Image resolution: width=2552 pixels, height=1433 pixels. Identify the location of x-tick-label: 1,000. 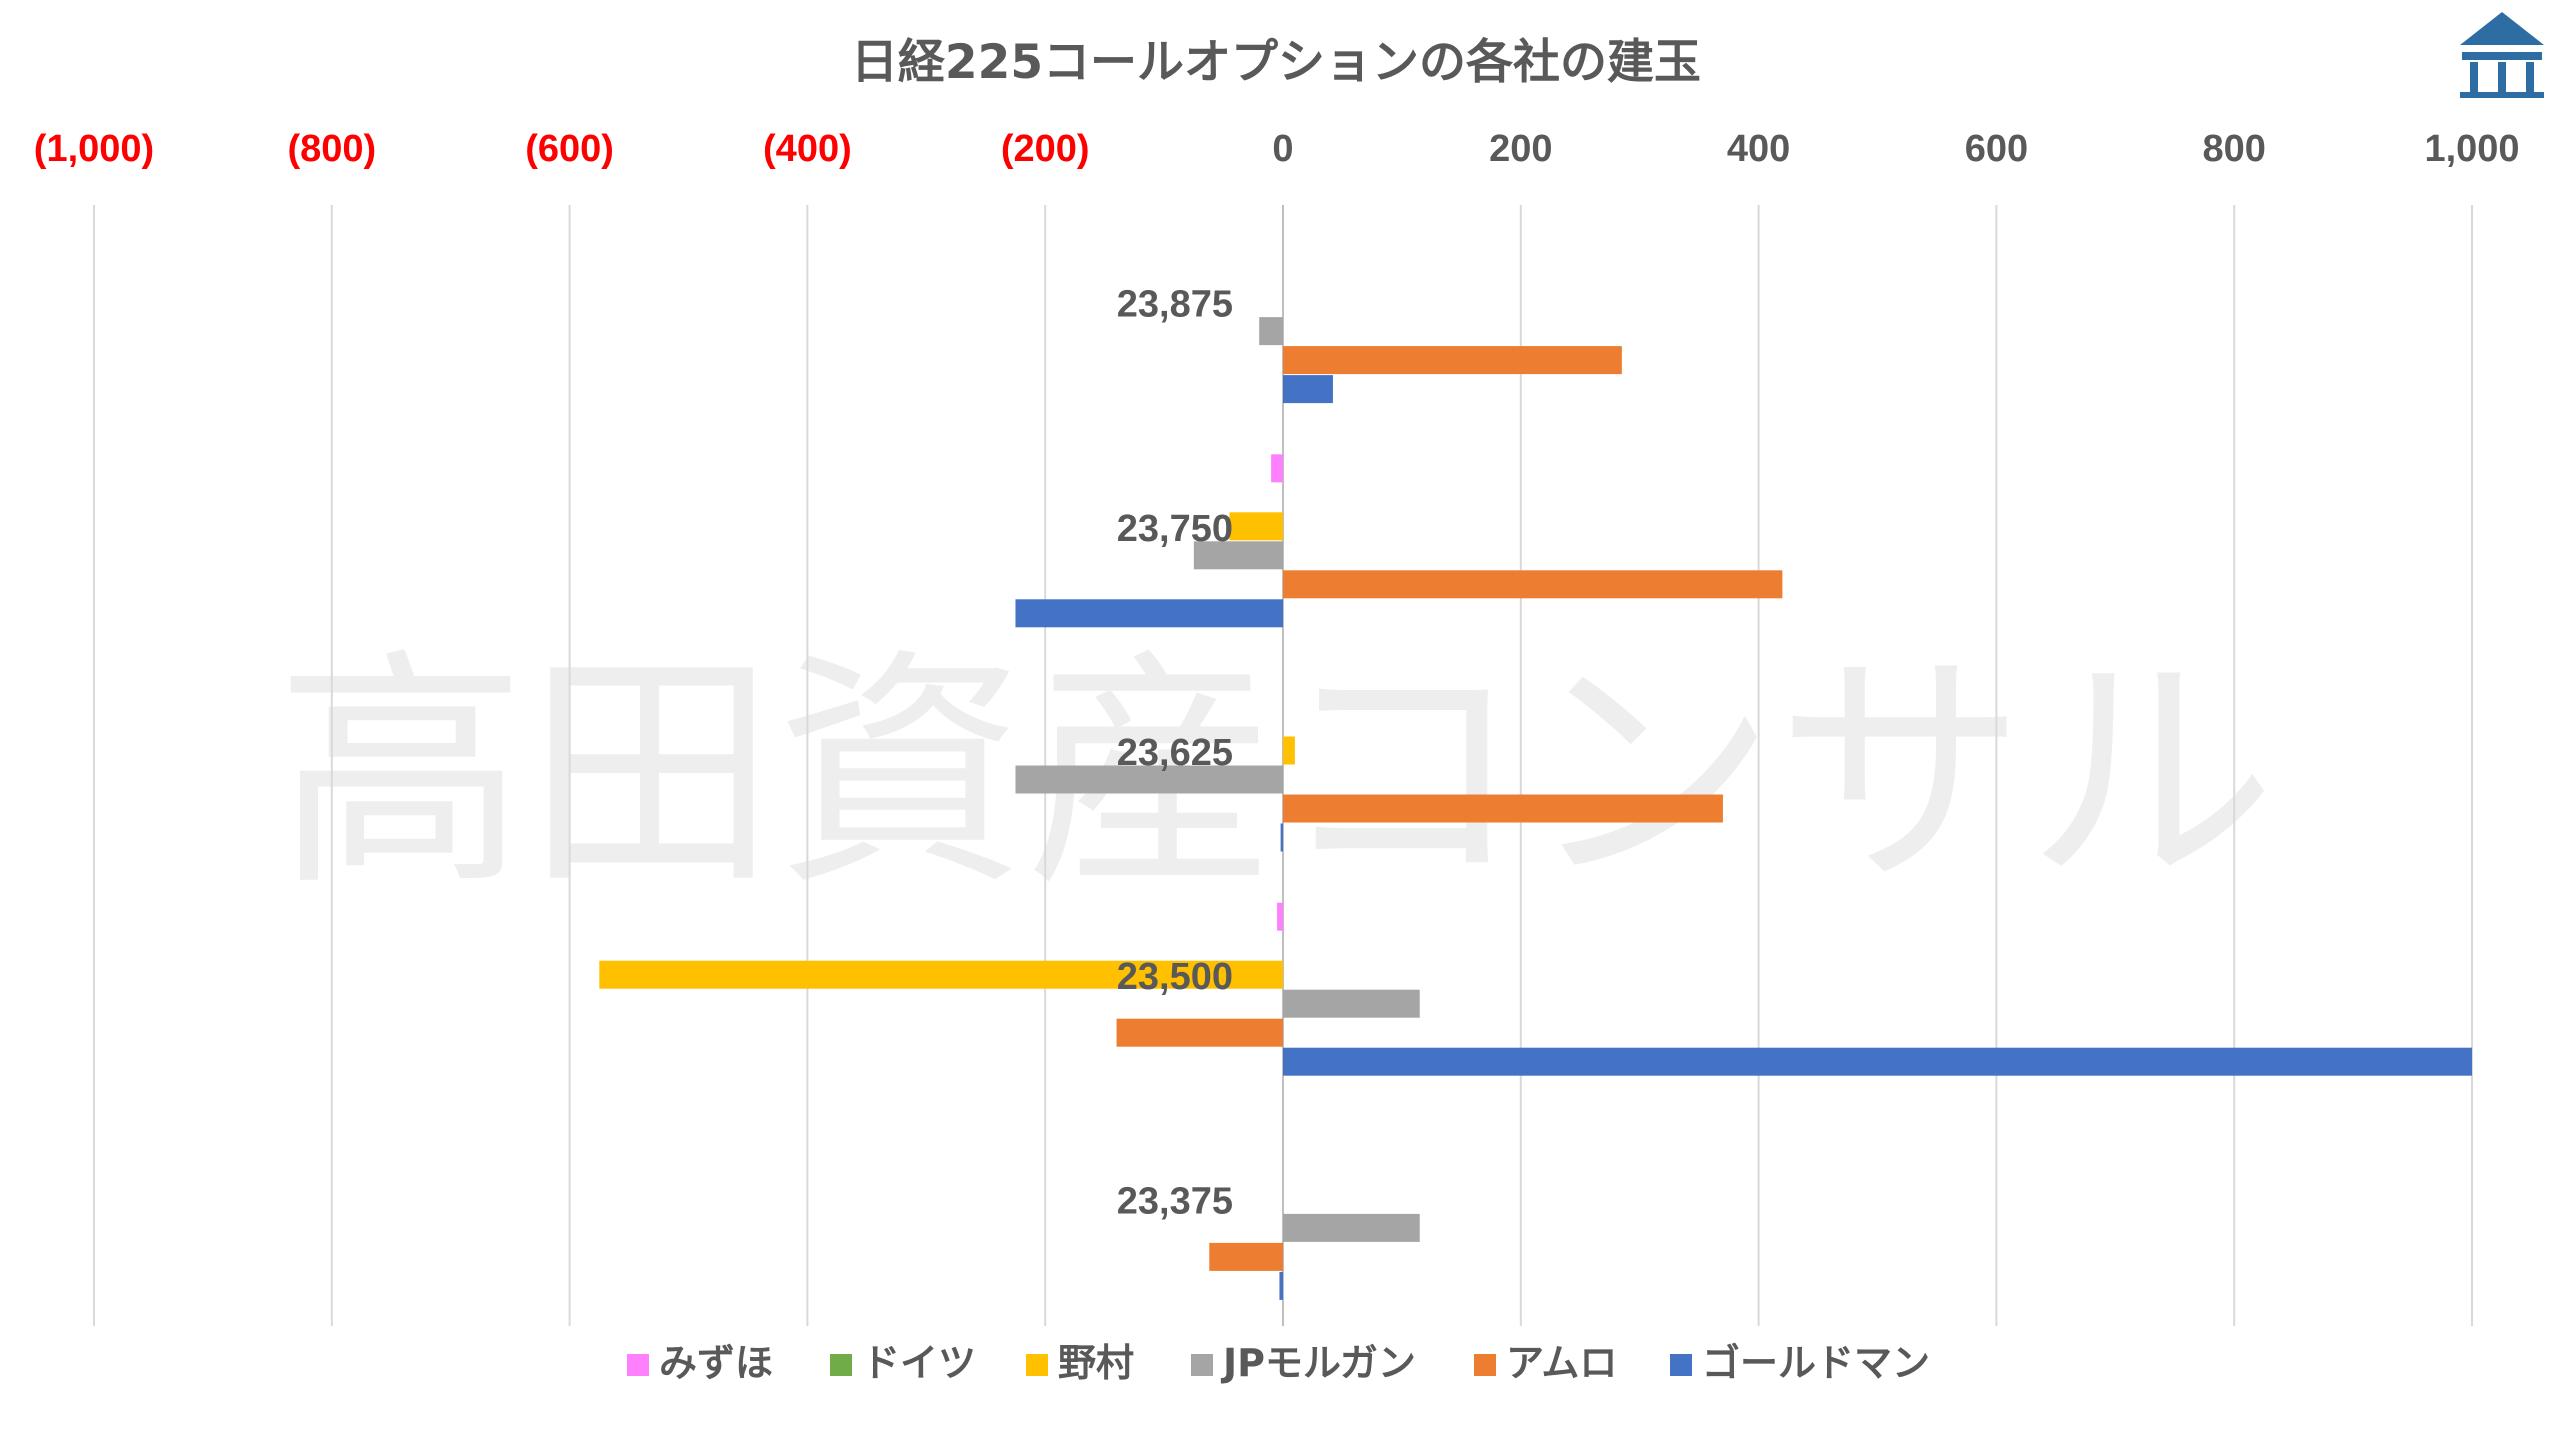
(2471, 149).